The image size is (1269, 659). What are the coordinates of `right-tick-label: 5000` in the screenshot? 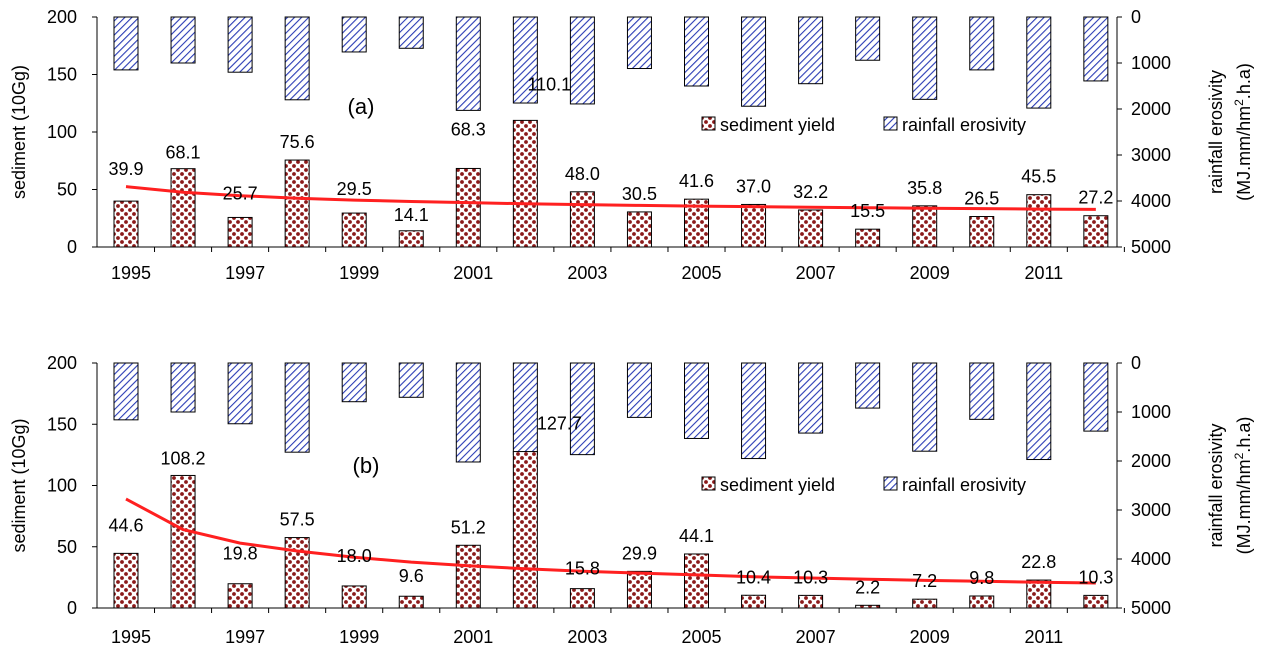 It's located at (1151, 247).